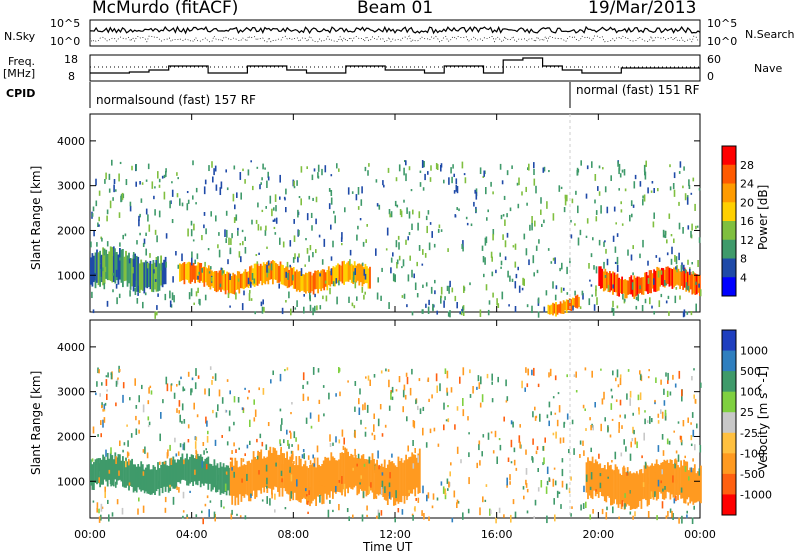  What do you see at coordinates (192, 534) in the screenshot?
I see `x-tick-label: 04:00` at bounding box center [192, 534].